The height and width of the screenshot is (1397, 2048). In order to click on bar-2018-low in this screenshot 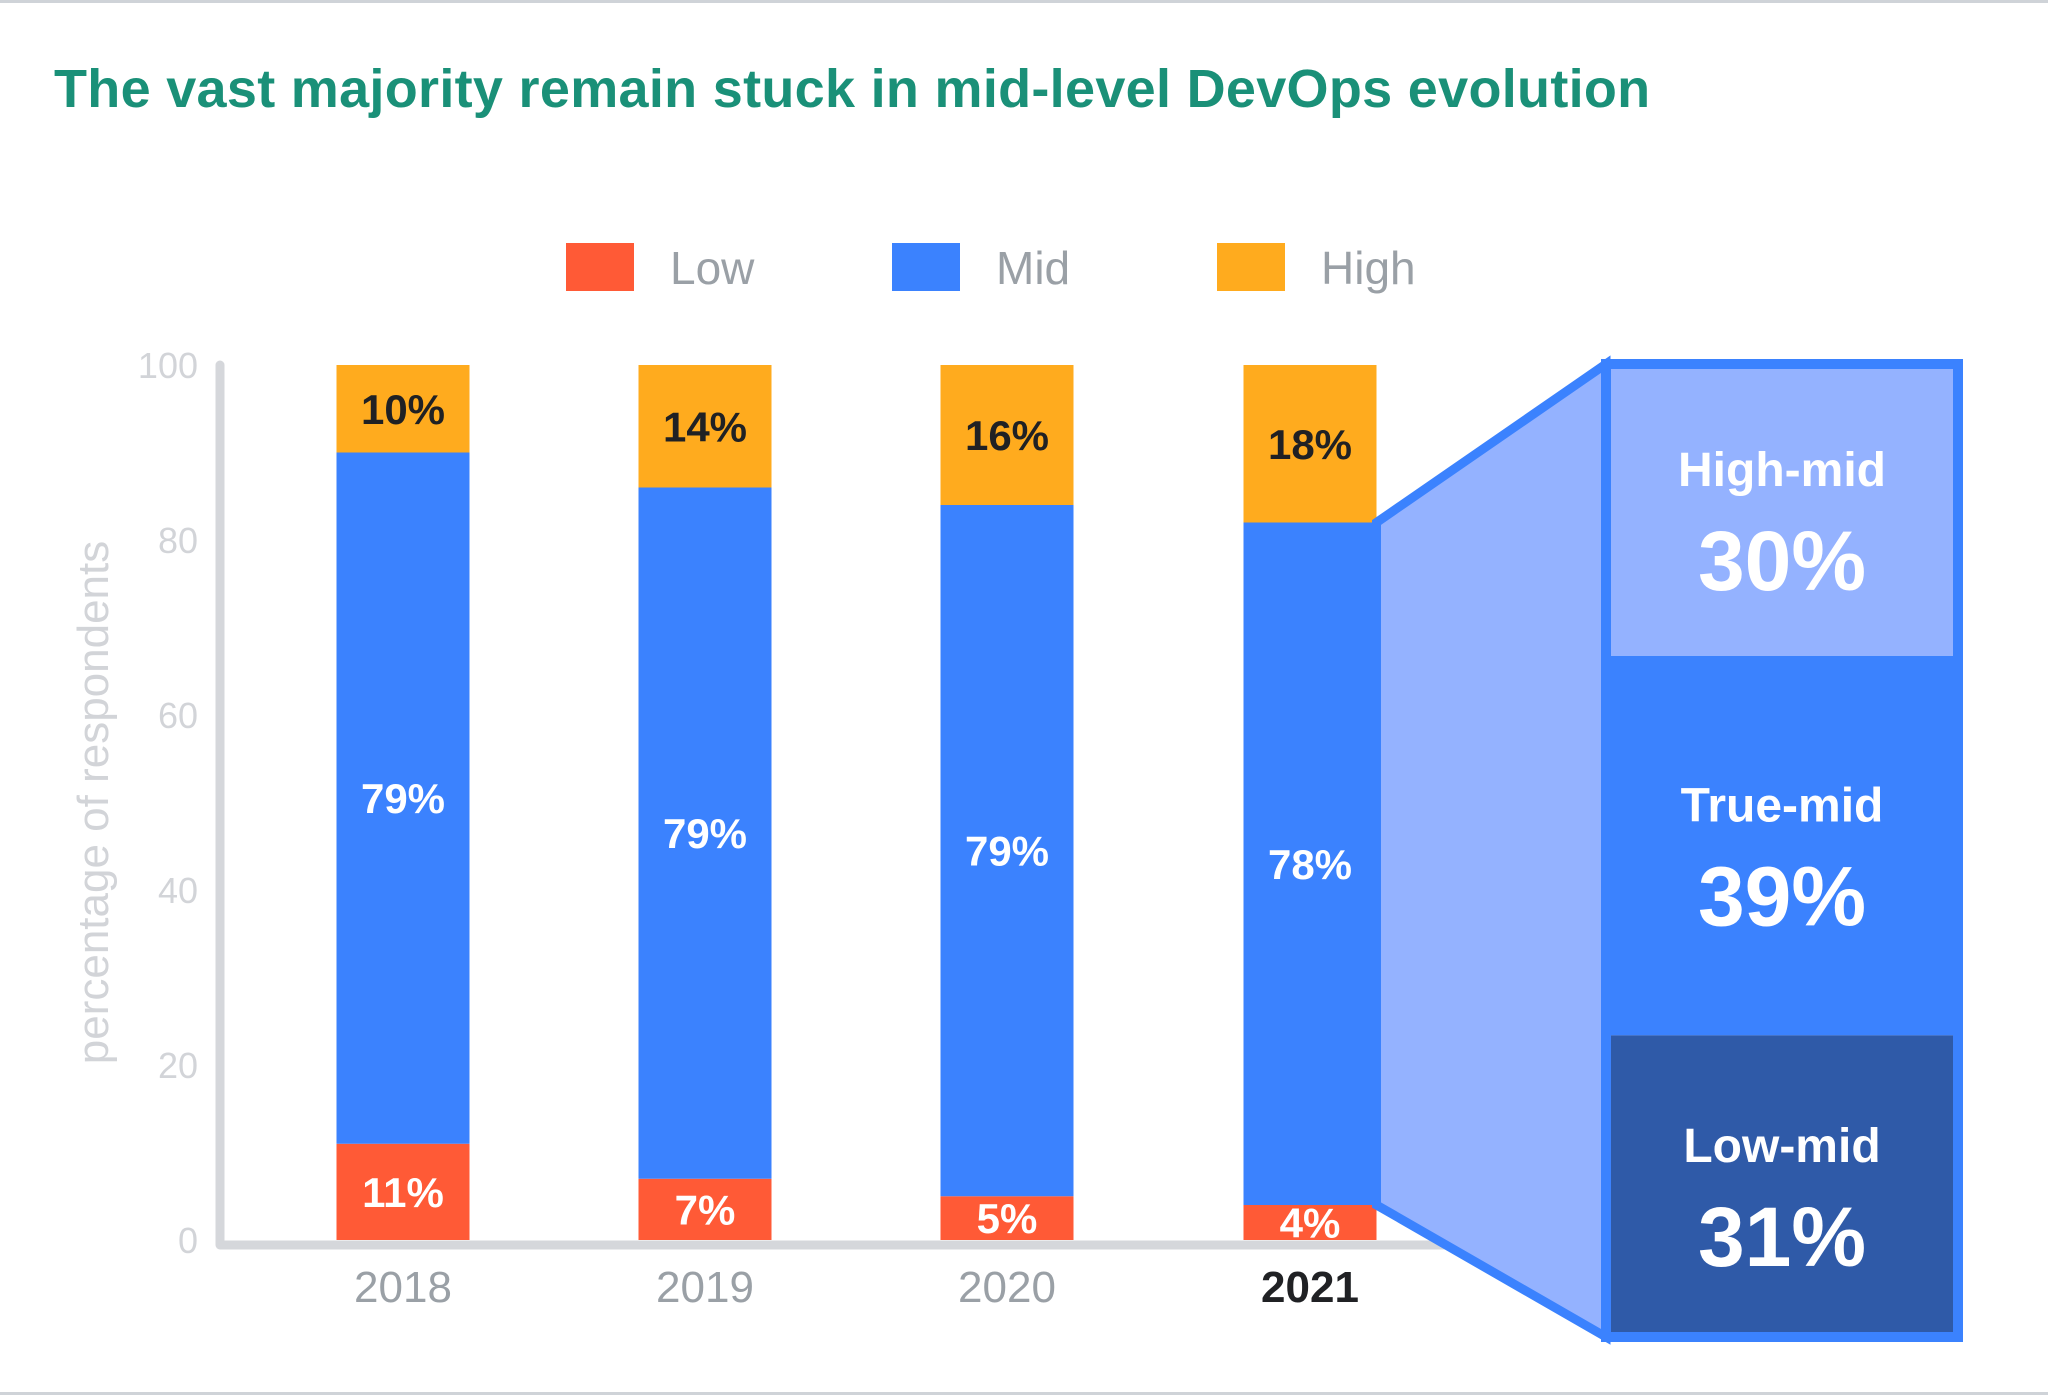, I will do `click(403, 1191)`.